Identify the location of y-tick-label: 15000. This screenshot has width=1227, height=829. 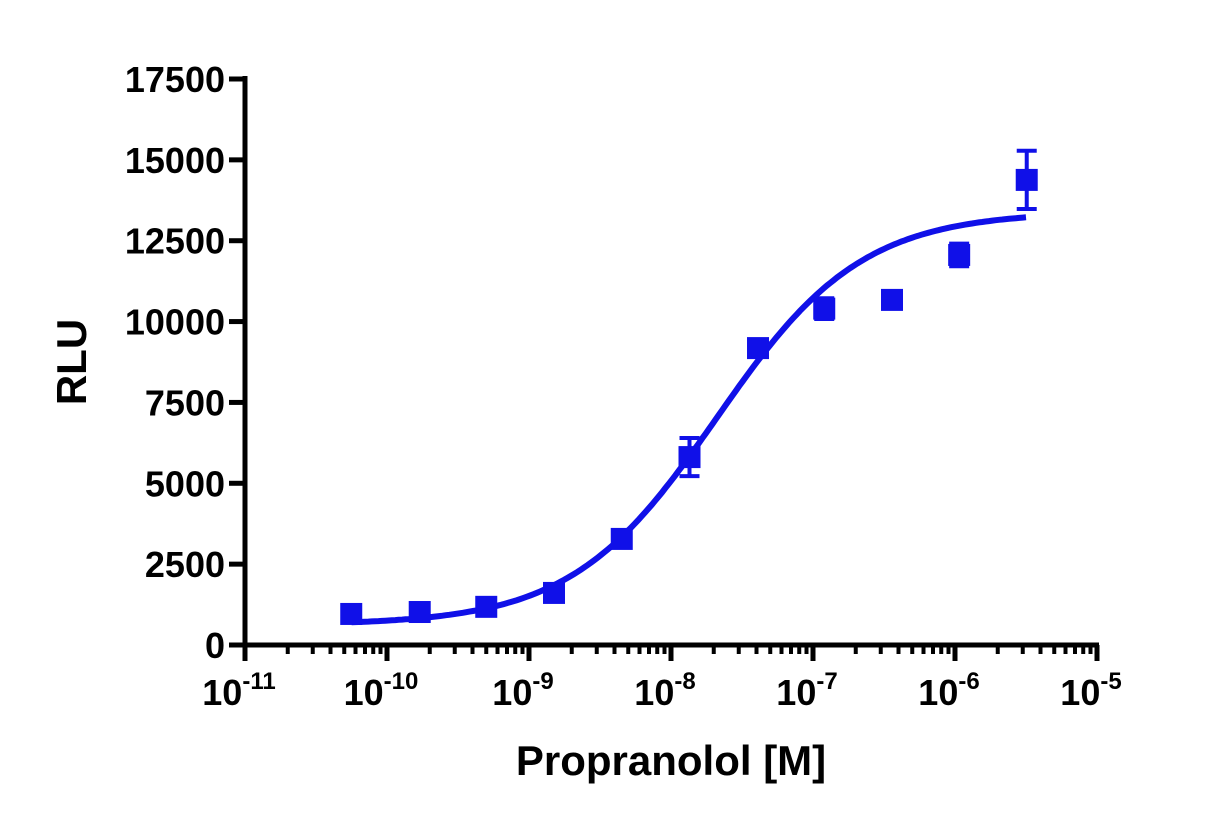
(175, 160).